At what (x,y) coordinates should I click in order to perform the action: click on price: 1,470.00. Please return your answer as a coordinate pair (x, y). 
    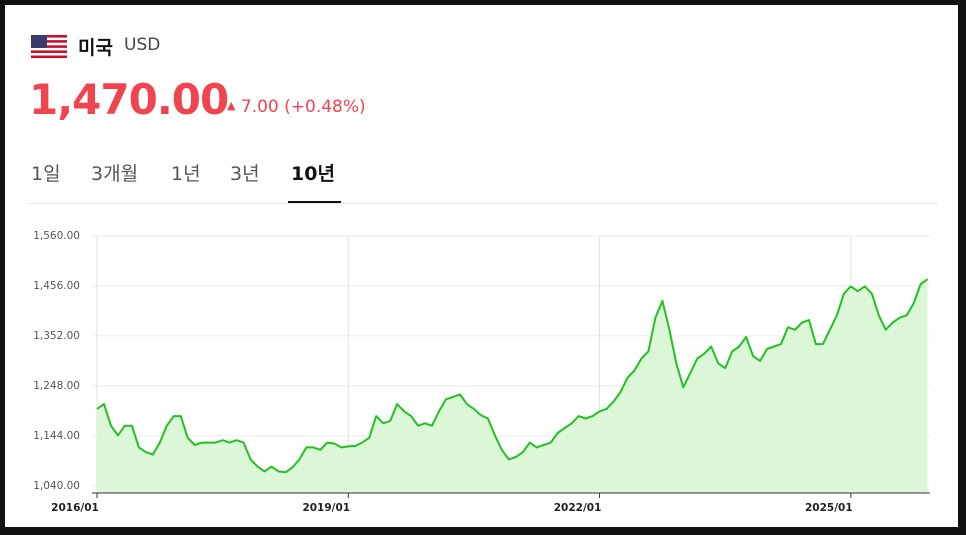
    Looking at the image, I should click on (129, 99).